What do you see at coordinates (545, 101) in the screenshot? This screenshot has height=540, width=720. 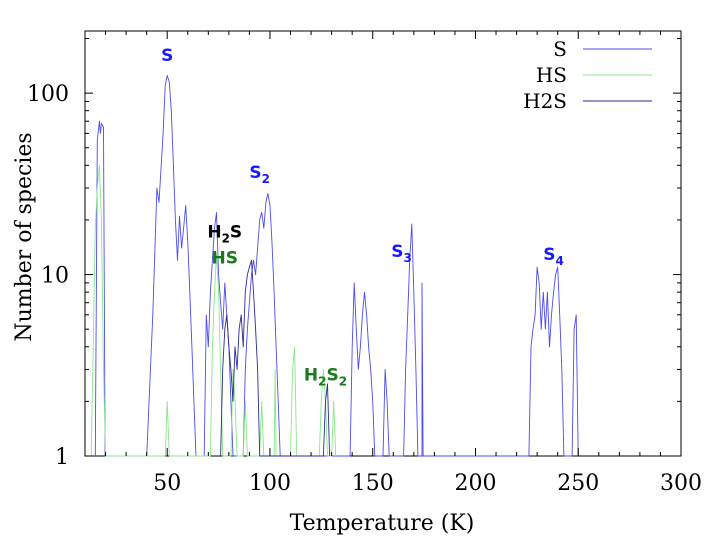 I see `legend-label-h2s: H2S` at bounding box center [545, 101].